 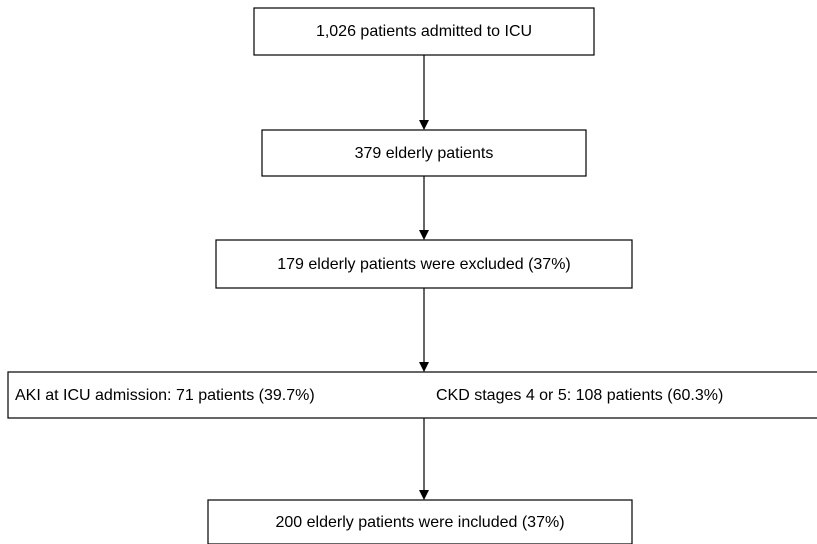 I want to click on box-label: 179 elderly patients were excluded (37%), so click(x=424, y=264).